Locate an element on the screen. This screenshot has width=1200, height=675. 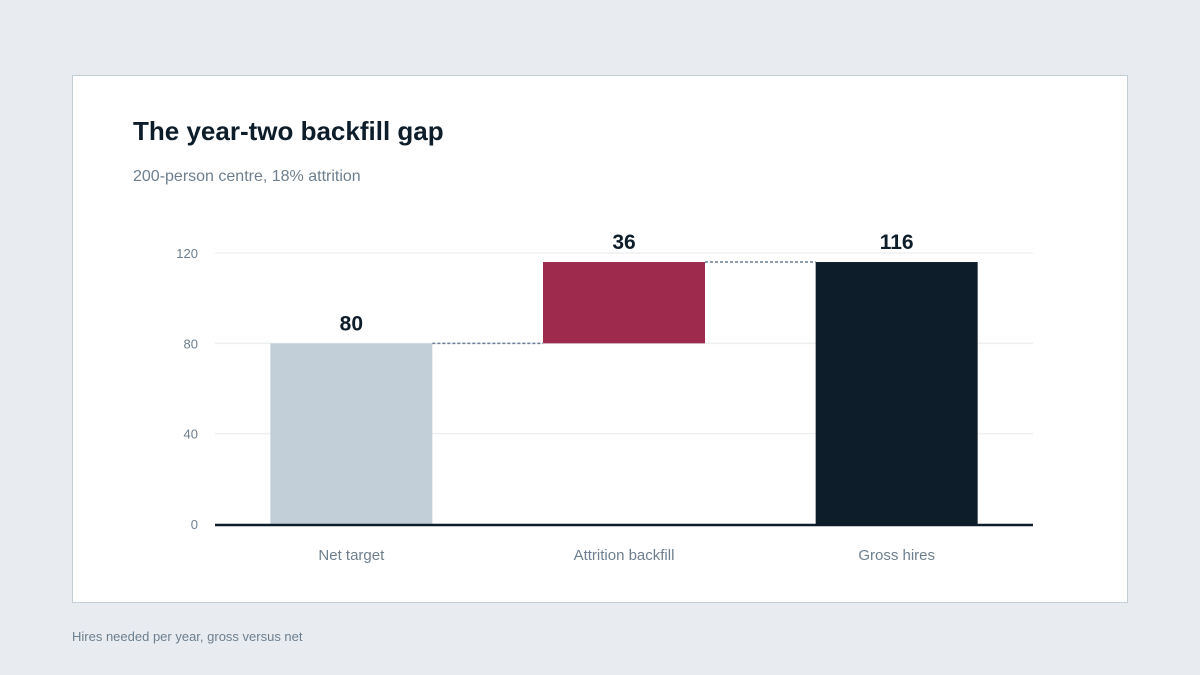
y-tick-label: 80 is located at coordinates (191, 343).